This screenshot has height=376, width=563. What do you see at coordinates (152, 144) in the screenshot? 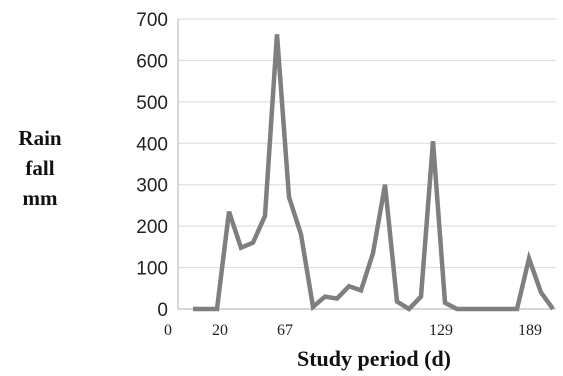
I see `y-tick-label: 400` at bounding box center [152, 144].